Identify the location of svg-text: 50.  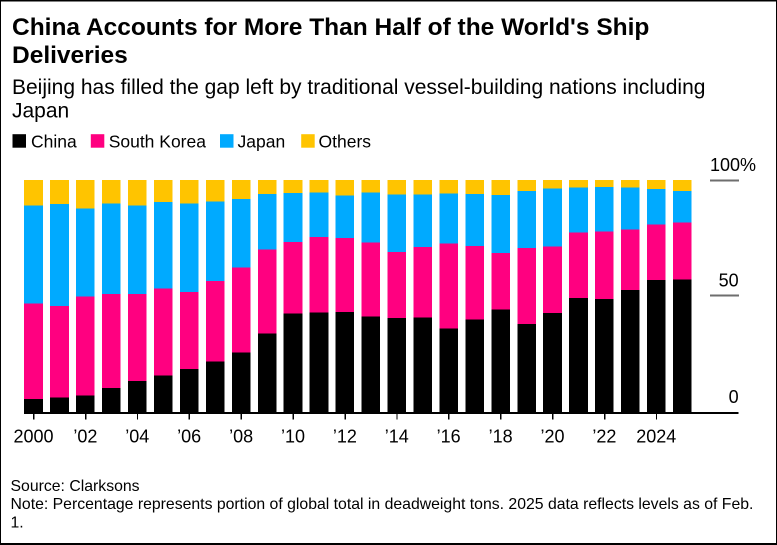
(729, 281).